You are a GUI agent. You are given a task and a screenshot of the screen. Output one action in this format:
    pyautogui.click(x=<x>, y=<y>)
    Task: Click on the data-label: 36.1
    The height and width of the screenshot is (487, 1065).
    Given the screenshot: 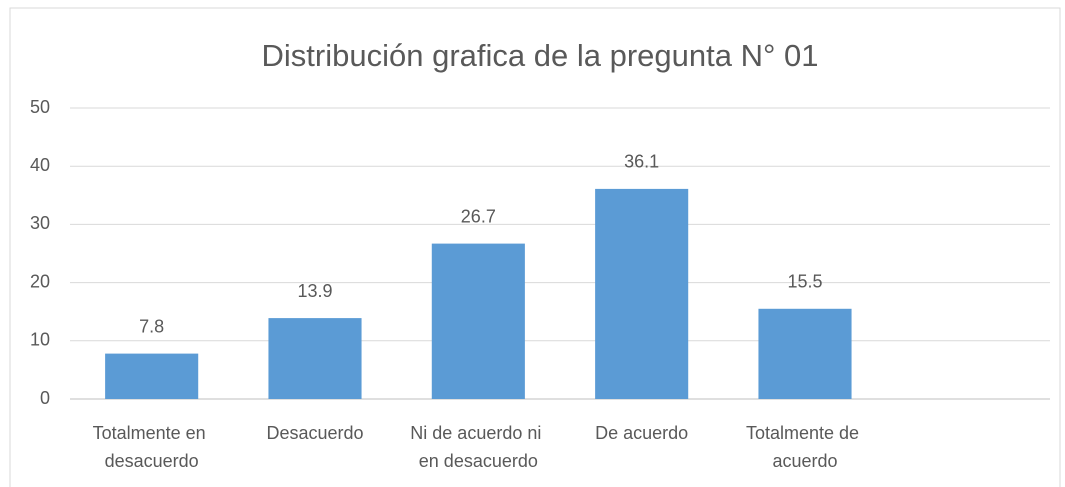 What is the action you would take?
    pyautogui.click(x=641, y=162)
    